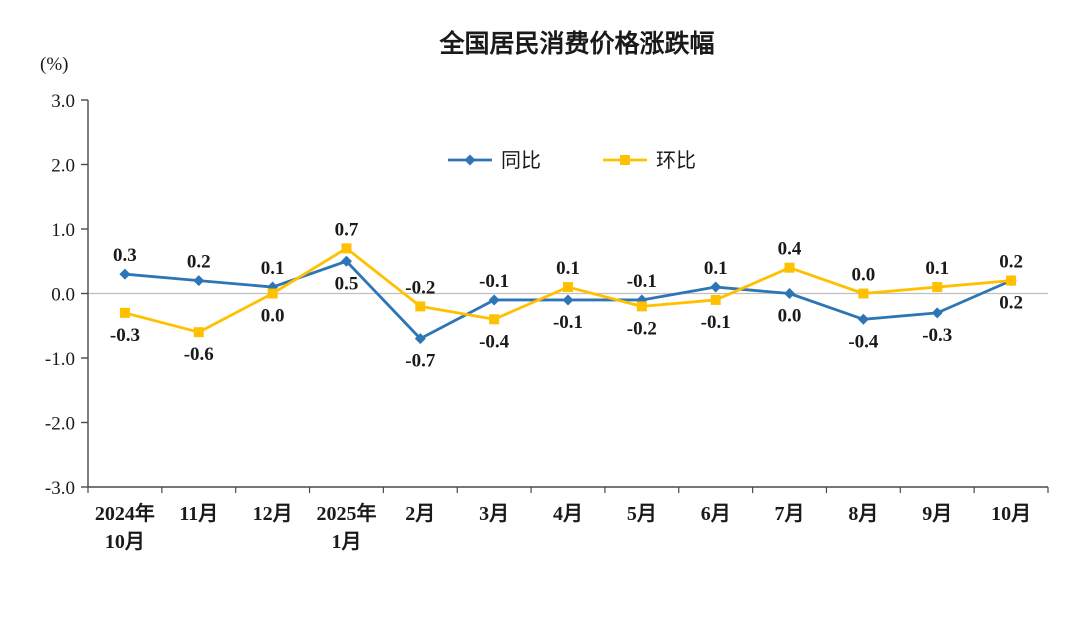 The height and width of the screenshot is (620, 1080). Describe the element at coordinates (790, 249) in the screenshot. I see `data-label: 0.4` at that location.